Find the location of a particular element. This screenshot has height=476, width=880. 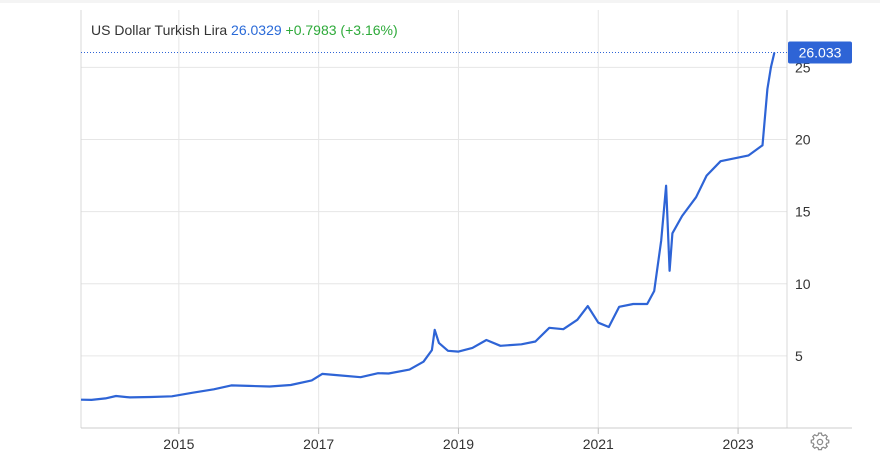

x-tick-label: 2015 is located at coordinates (178, 444).